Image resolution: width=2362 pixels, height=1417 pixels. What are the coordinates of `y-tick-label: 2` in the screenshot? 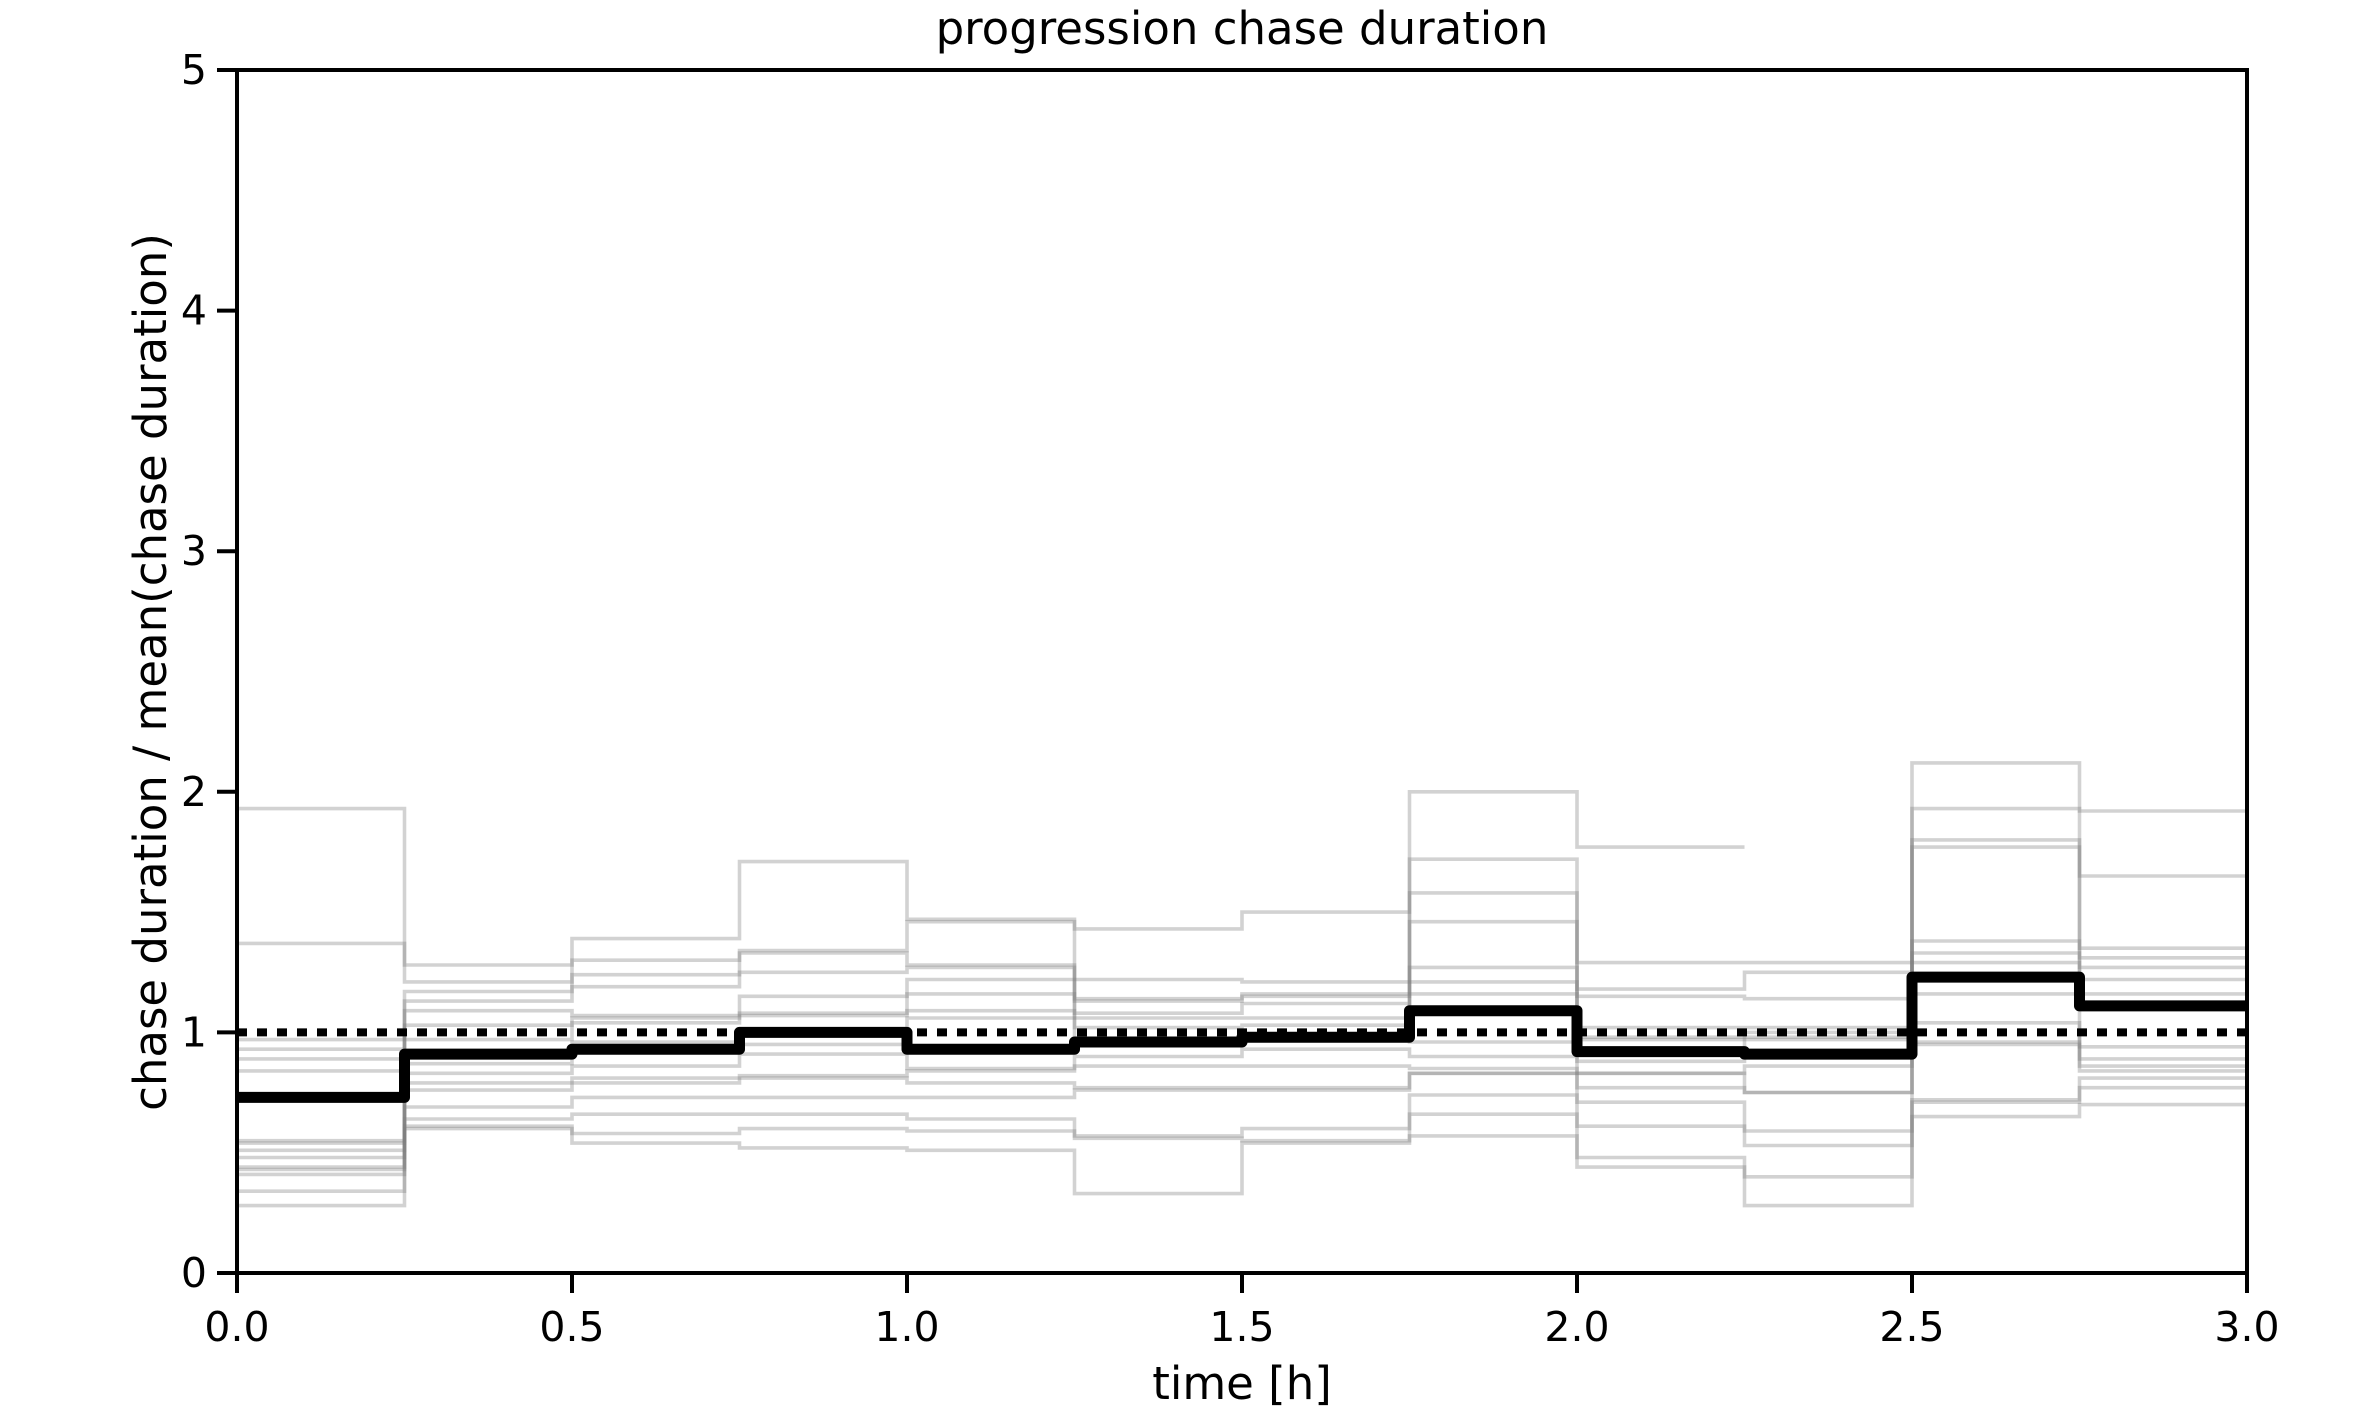 It's located at (194, 792).